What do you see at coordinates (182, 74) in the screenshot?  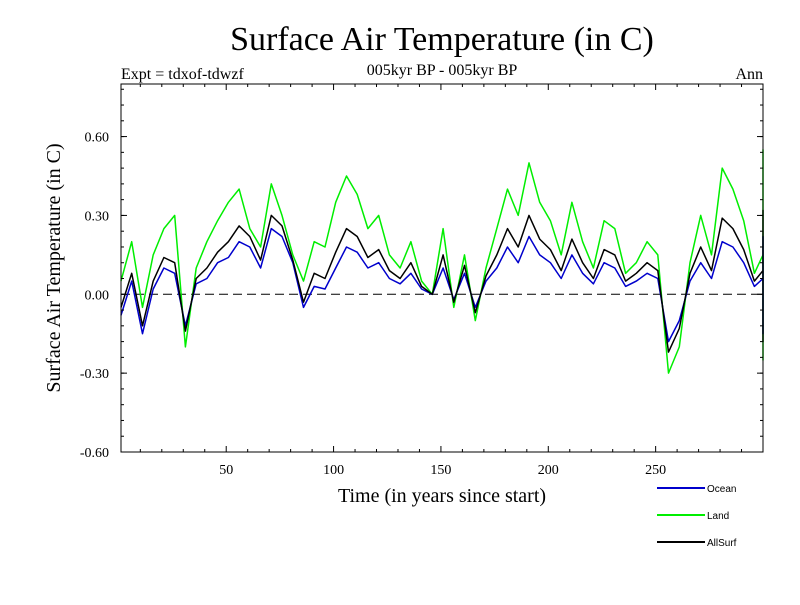 I see `experiment-label: Expt = tdxof-tdwzf` at bounding box center [182, 74].